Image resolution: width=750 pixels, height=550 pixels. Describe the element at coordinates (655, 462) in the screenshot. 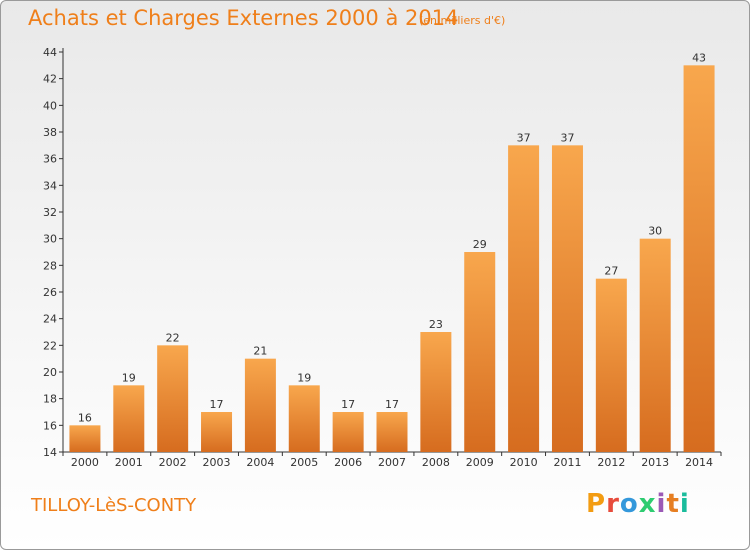

I see `x-tick-label: 2013` at that location.